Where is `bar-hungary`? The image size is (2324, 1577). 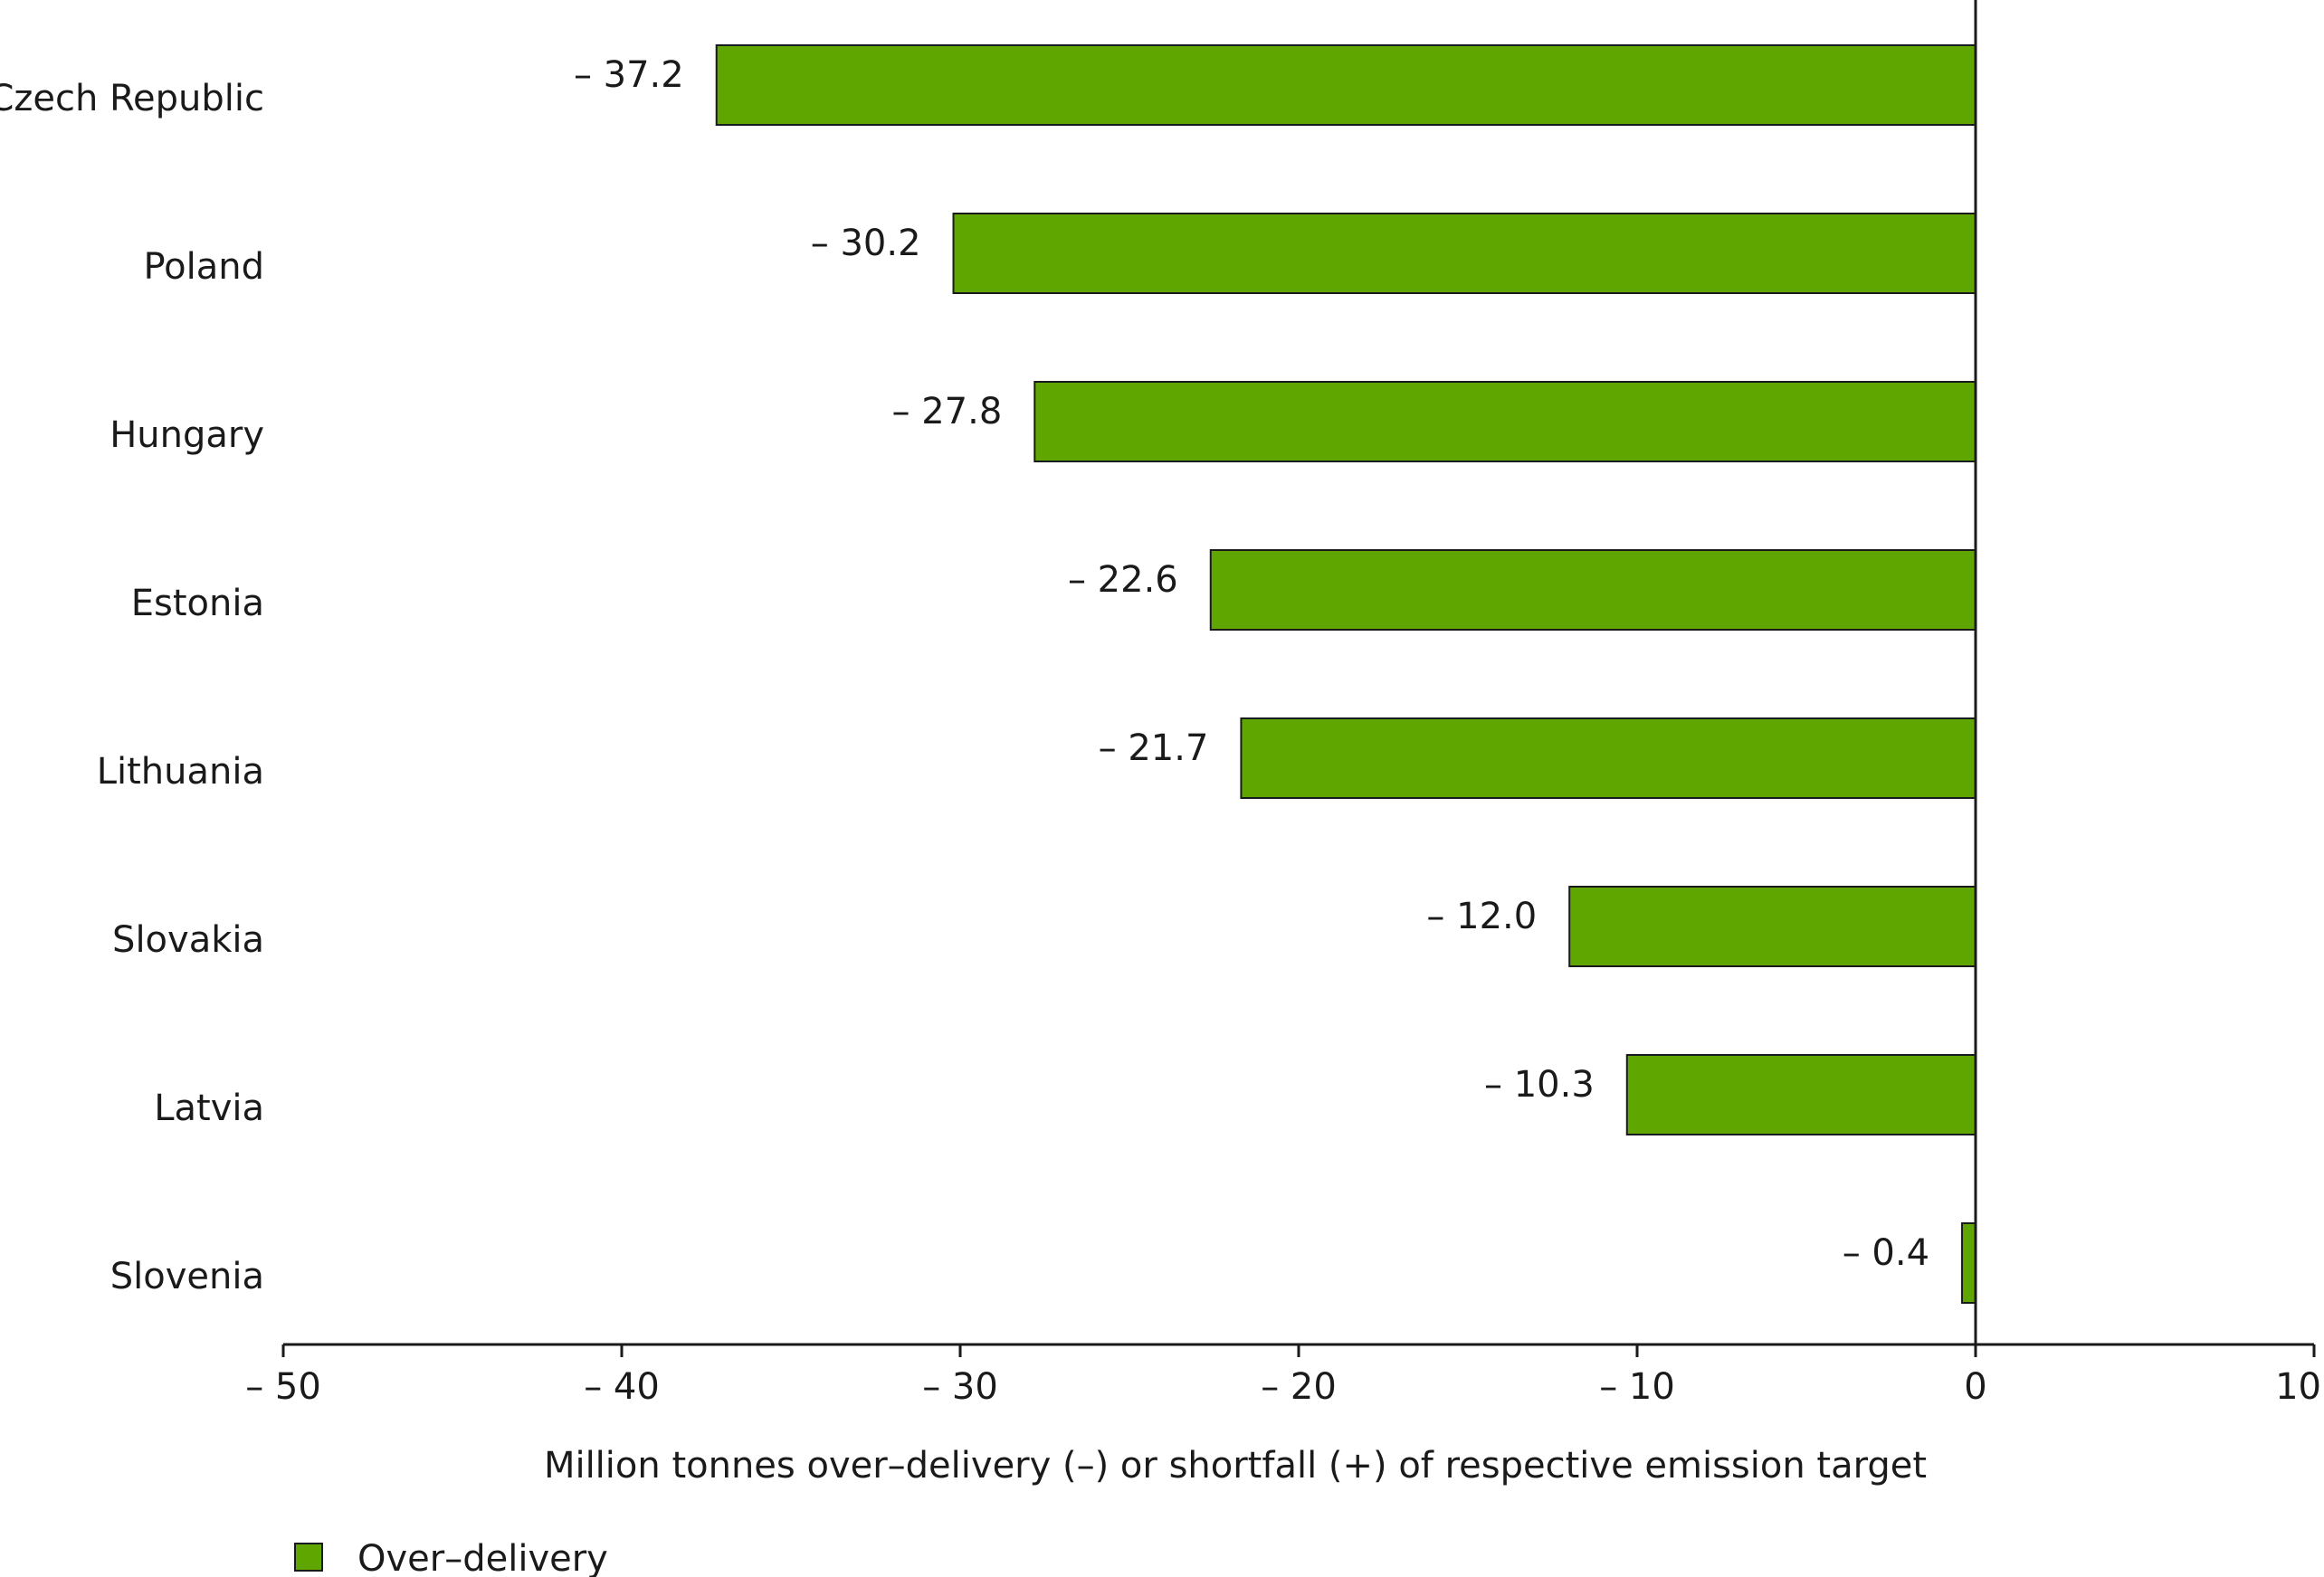 bar-hungary is located at coordinates (1505, 422).